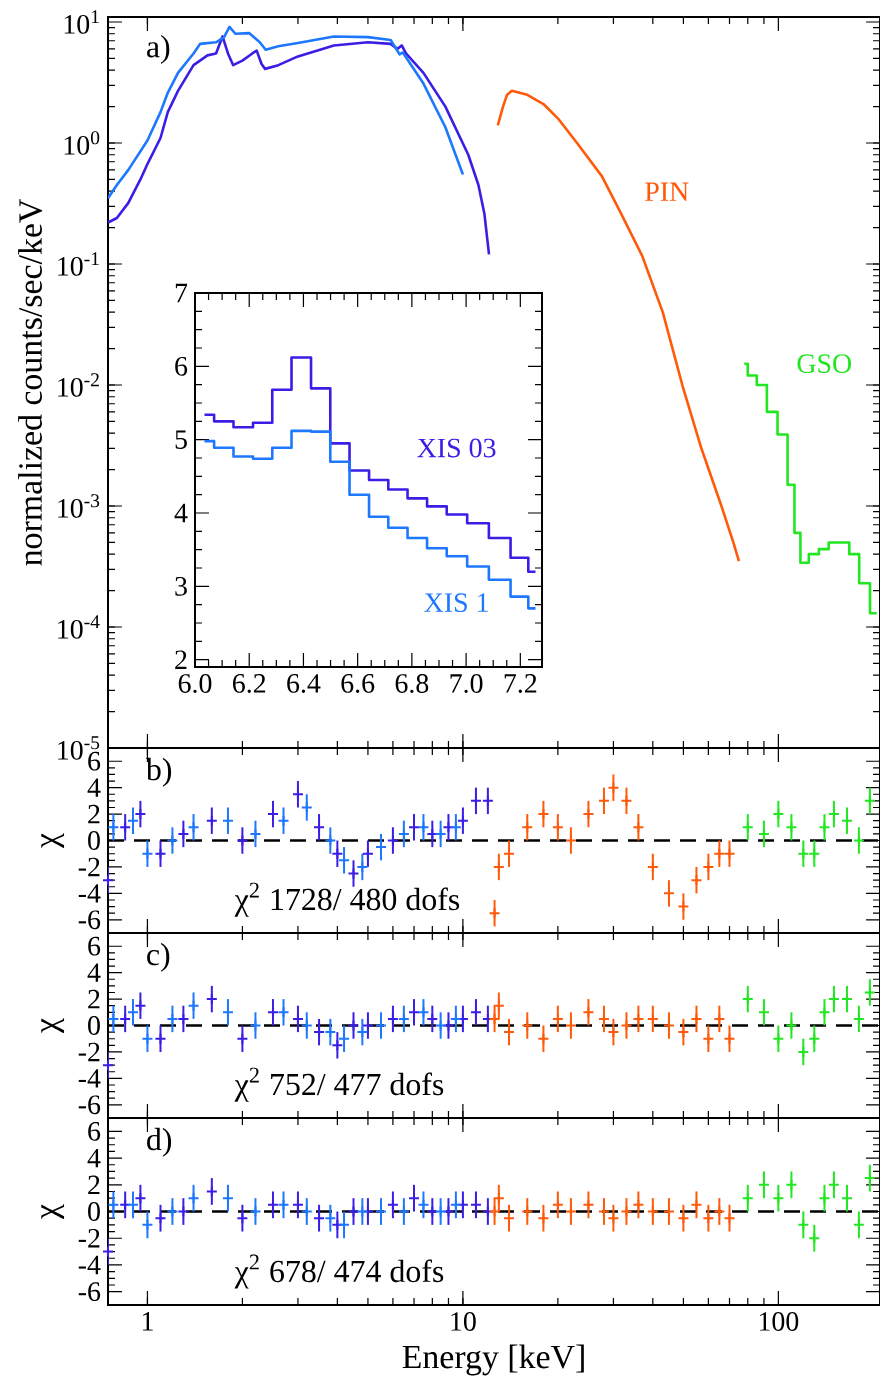 Image resolution: width=880 pixels, height=1382 pixels. I want to click on series-label: XIS 1, so click(456, 603).